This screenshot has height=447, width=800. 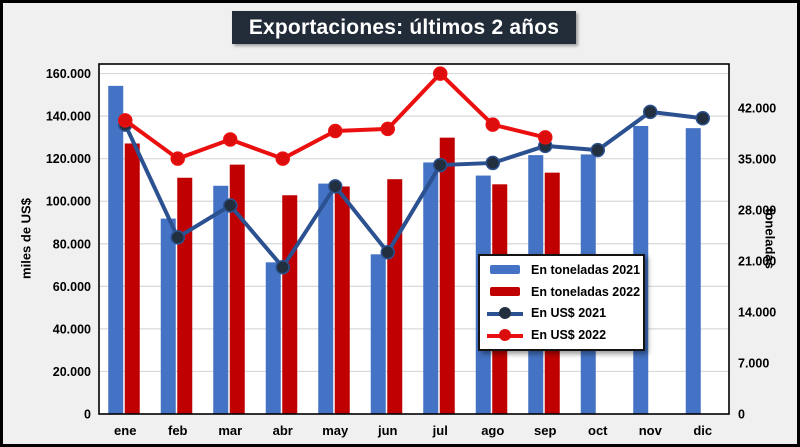 I want to click on marker-en-us-2022-jun, so click(x=387, y=129).